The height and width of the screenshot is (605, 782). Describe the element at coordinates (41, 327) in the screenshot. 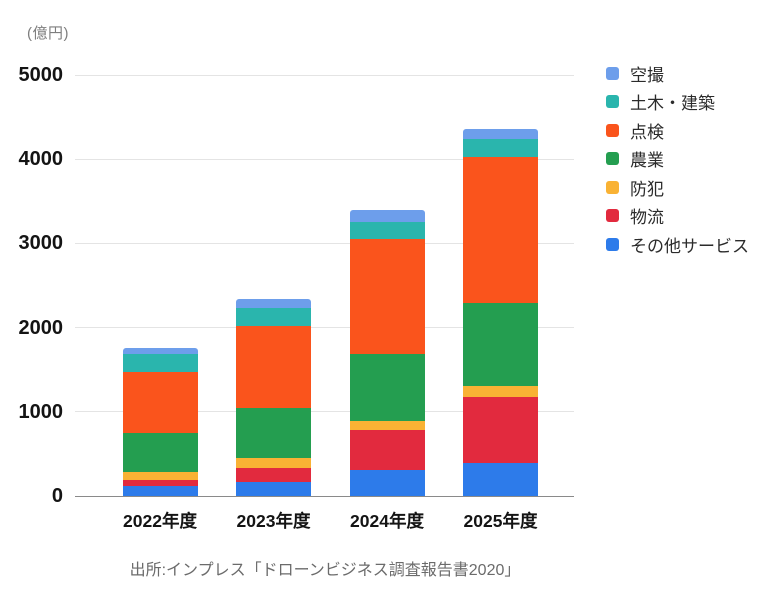

I see `y-tick-label: 2000` at that location.